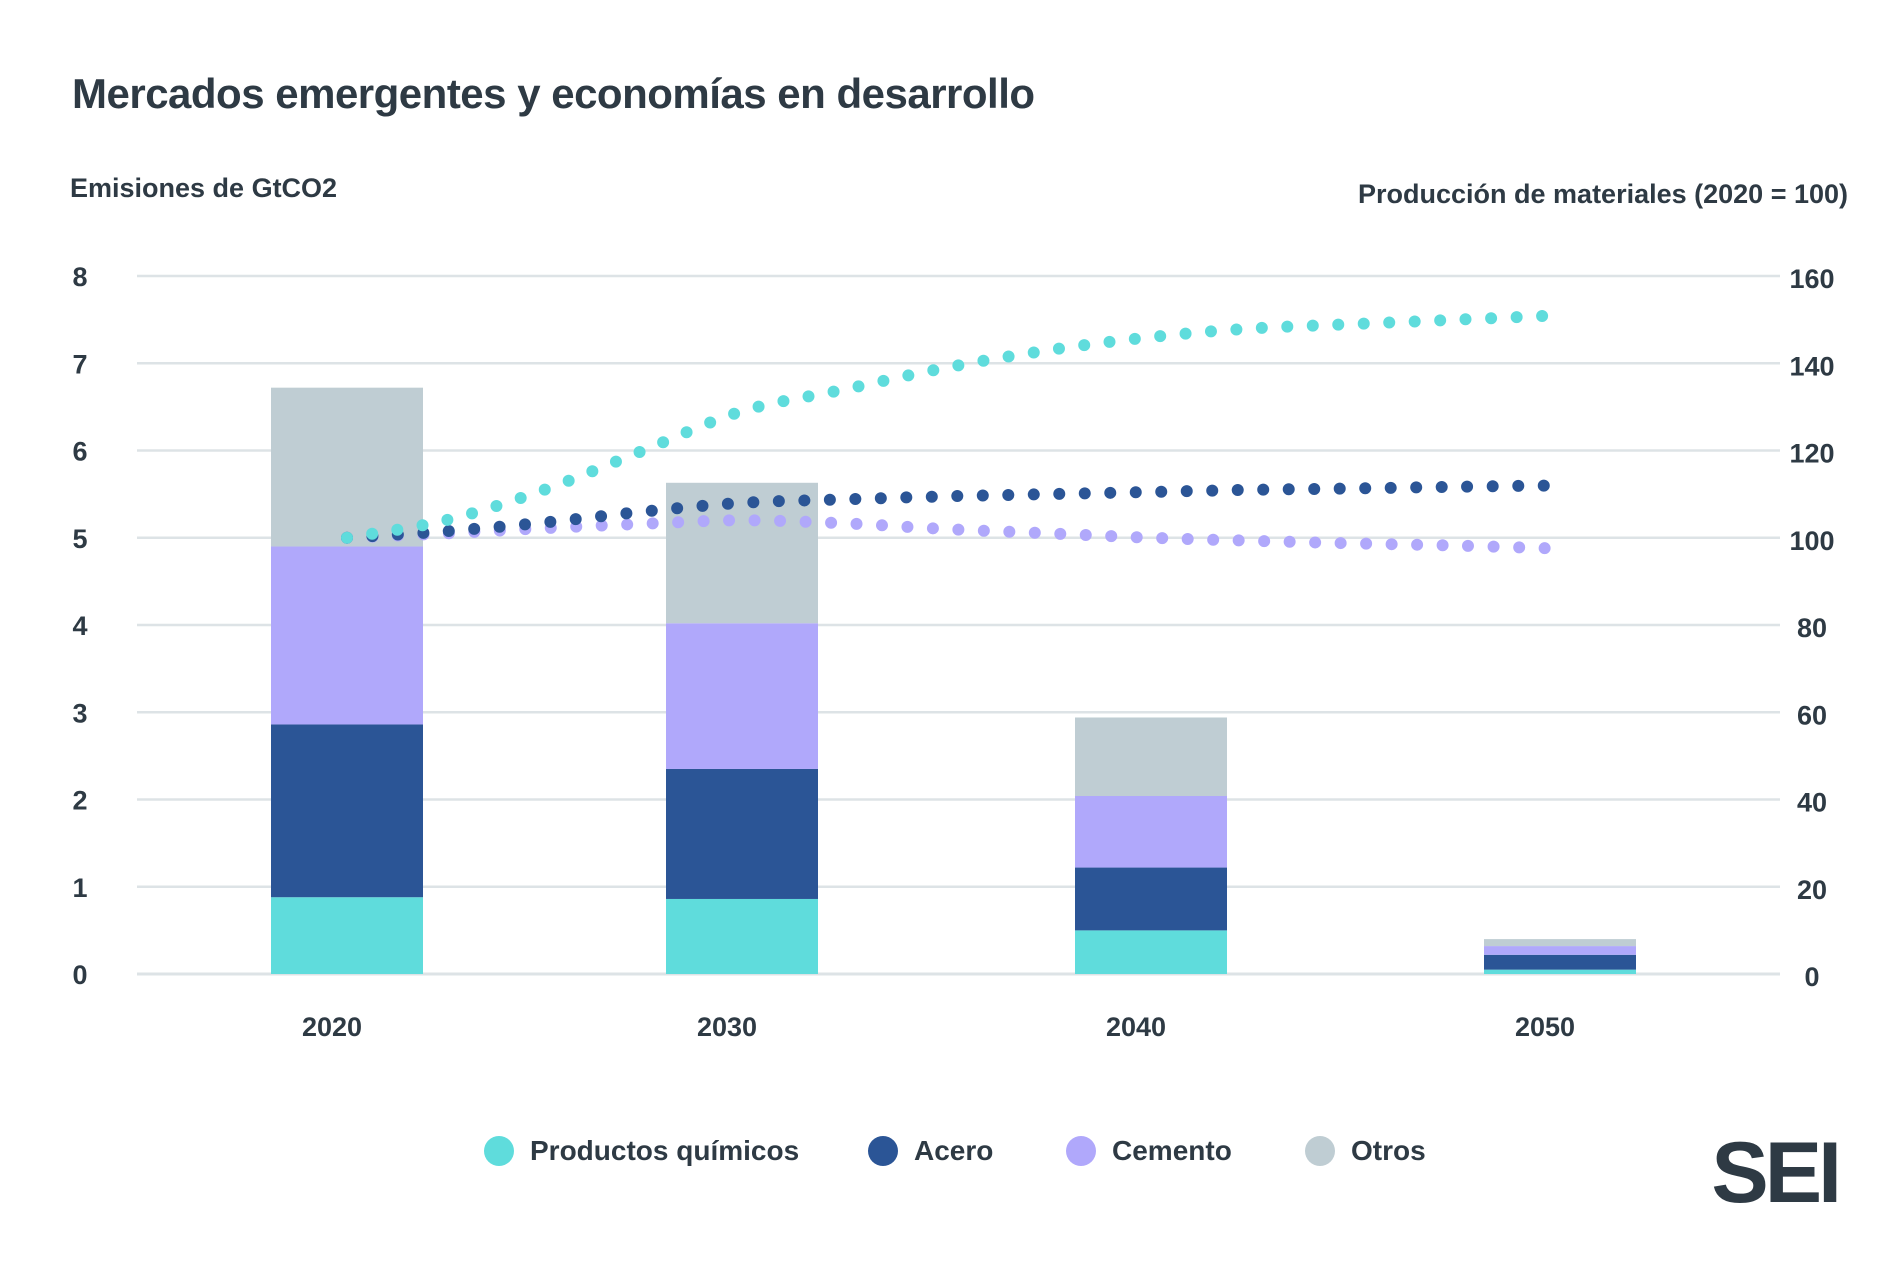 Image resolution: width=1900 pixels, height=1267 pixels. I want to click on legend-swatch-quimicos, so click(499, 1151).